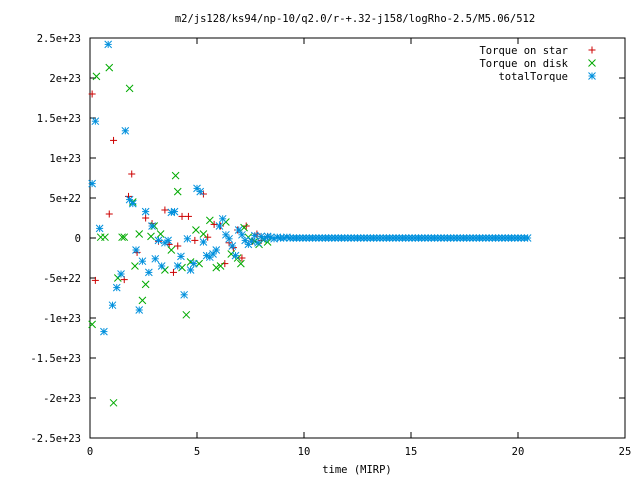  What do you see at coordinates (62, 319) in the screenshot?
I see `y-tick-label: -1e+23` at bounding box center [62, 319].